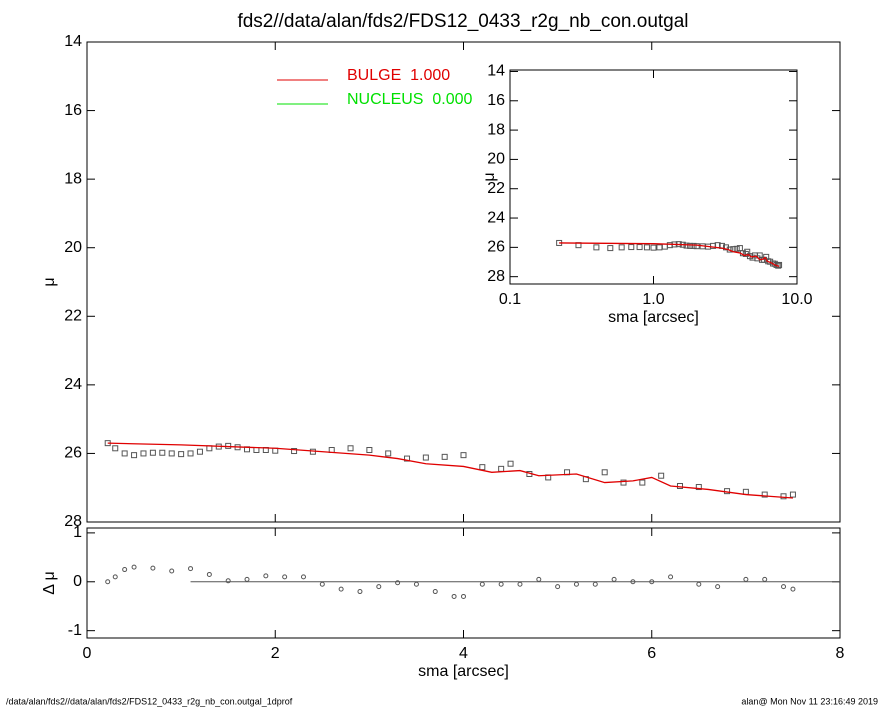 The width and height of the screenshot is (885, 708). I want to click on y-axis-label: μ, so click(49, 281).